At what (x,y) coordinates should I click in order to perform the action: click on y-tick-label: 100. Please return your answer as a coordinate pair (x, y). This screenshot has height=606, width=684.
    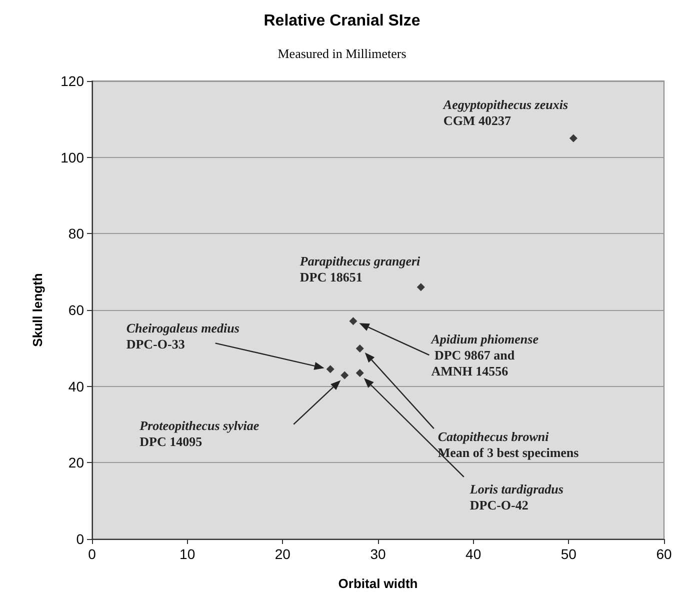
    Looking at the image, I should click on (72, 157).